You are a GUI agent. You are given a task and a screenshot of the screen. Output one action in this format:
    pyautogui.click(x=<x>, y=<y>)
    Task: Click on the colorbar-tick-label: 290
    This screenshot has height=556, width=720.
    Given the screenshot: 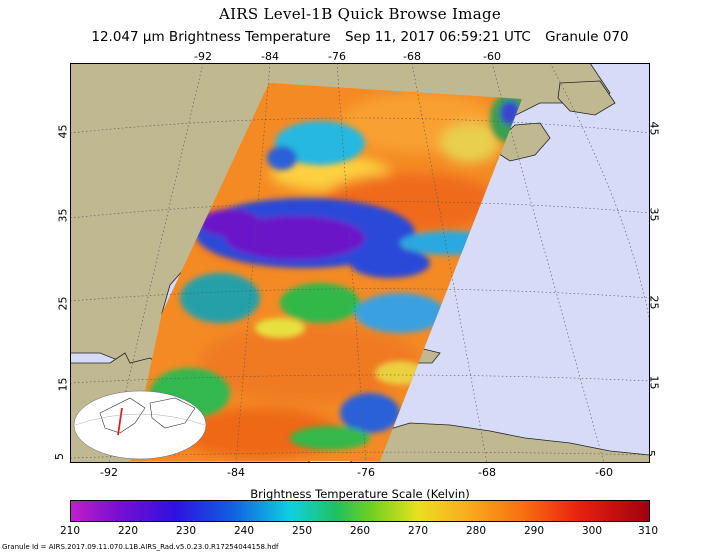 What is the action you would take?
    pyautogui.click(x=534, y=531)
    